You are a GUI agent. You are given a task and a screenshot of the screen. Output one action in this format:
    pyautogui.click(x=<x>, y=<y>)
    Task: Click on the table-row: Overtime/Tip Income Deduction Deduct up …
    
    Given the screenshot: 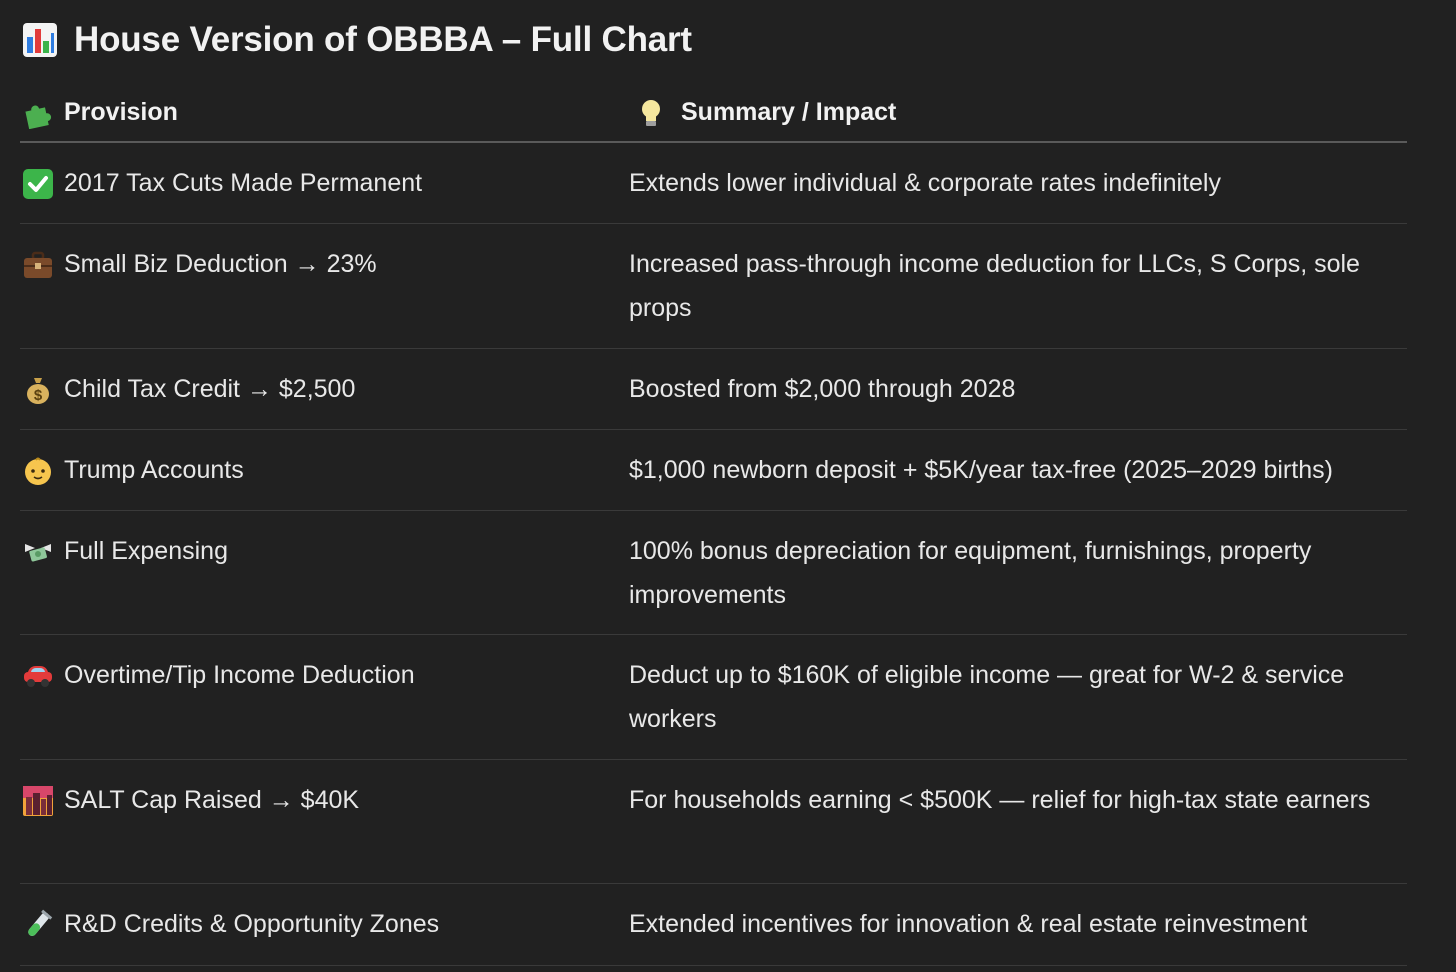 What is the action you would take?
    pyautogui.click(x=713, y=697)
    